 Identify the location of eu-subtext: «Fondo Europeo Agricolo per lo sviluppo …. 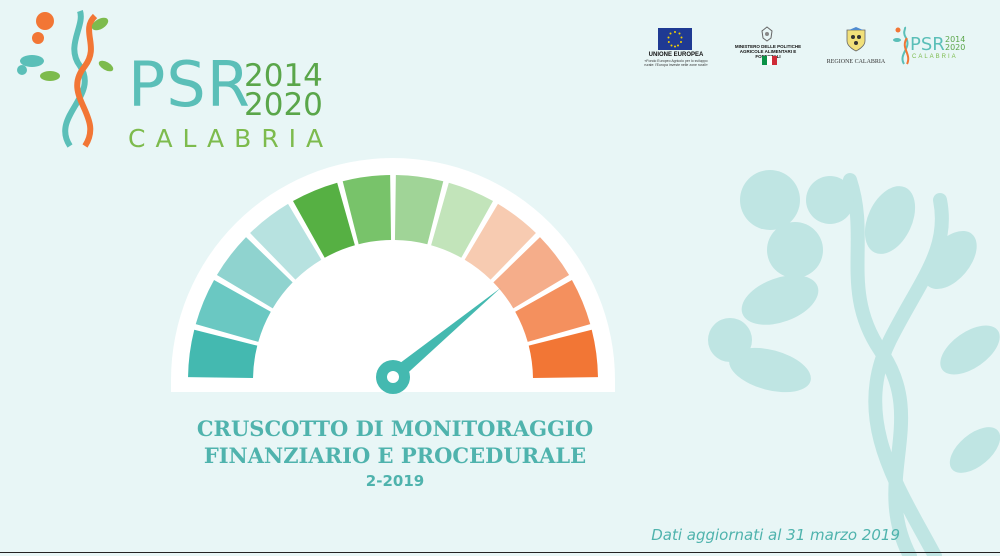
(676, 63).